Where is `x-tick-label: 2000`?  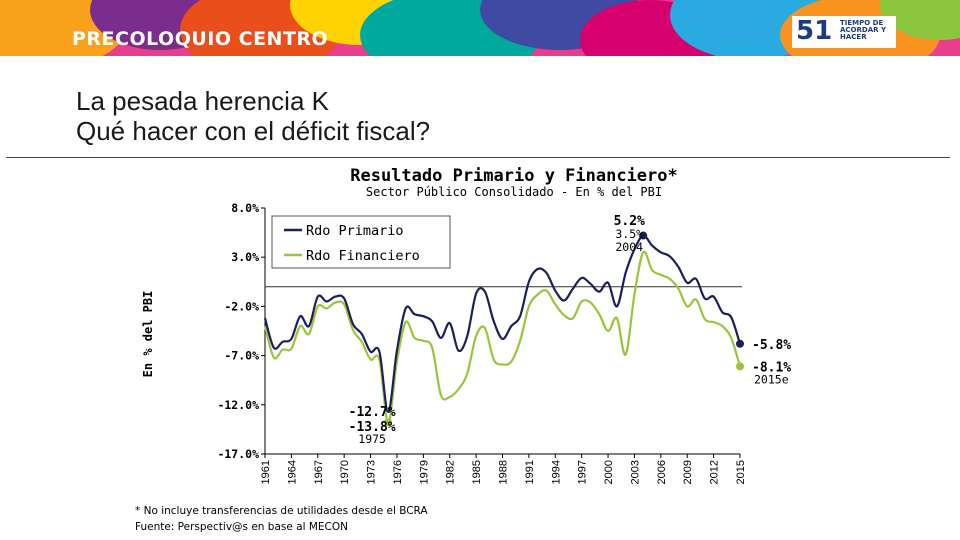 x-tick-label: 2000 is located at coordinates (609, 472).